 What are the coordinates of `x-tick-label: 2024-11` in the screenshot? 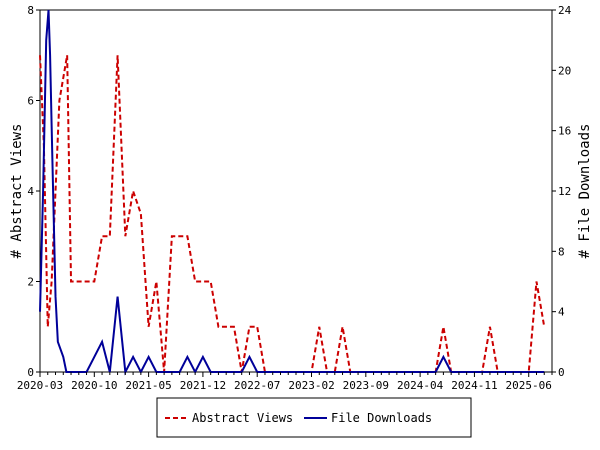 It's located at (474, 385).